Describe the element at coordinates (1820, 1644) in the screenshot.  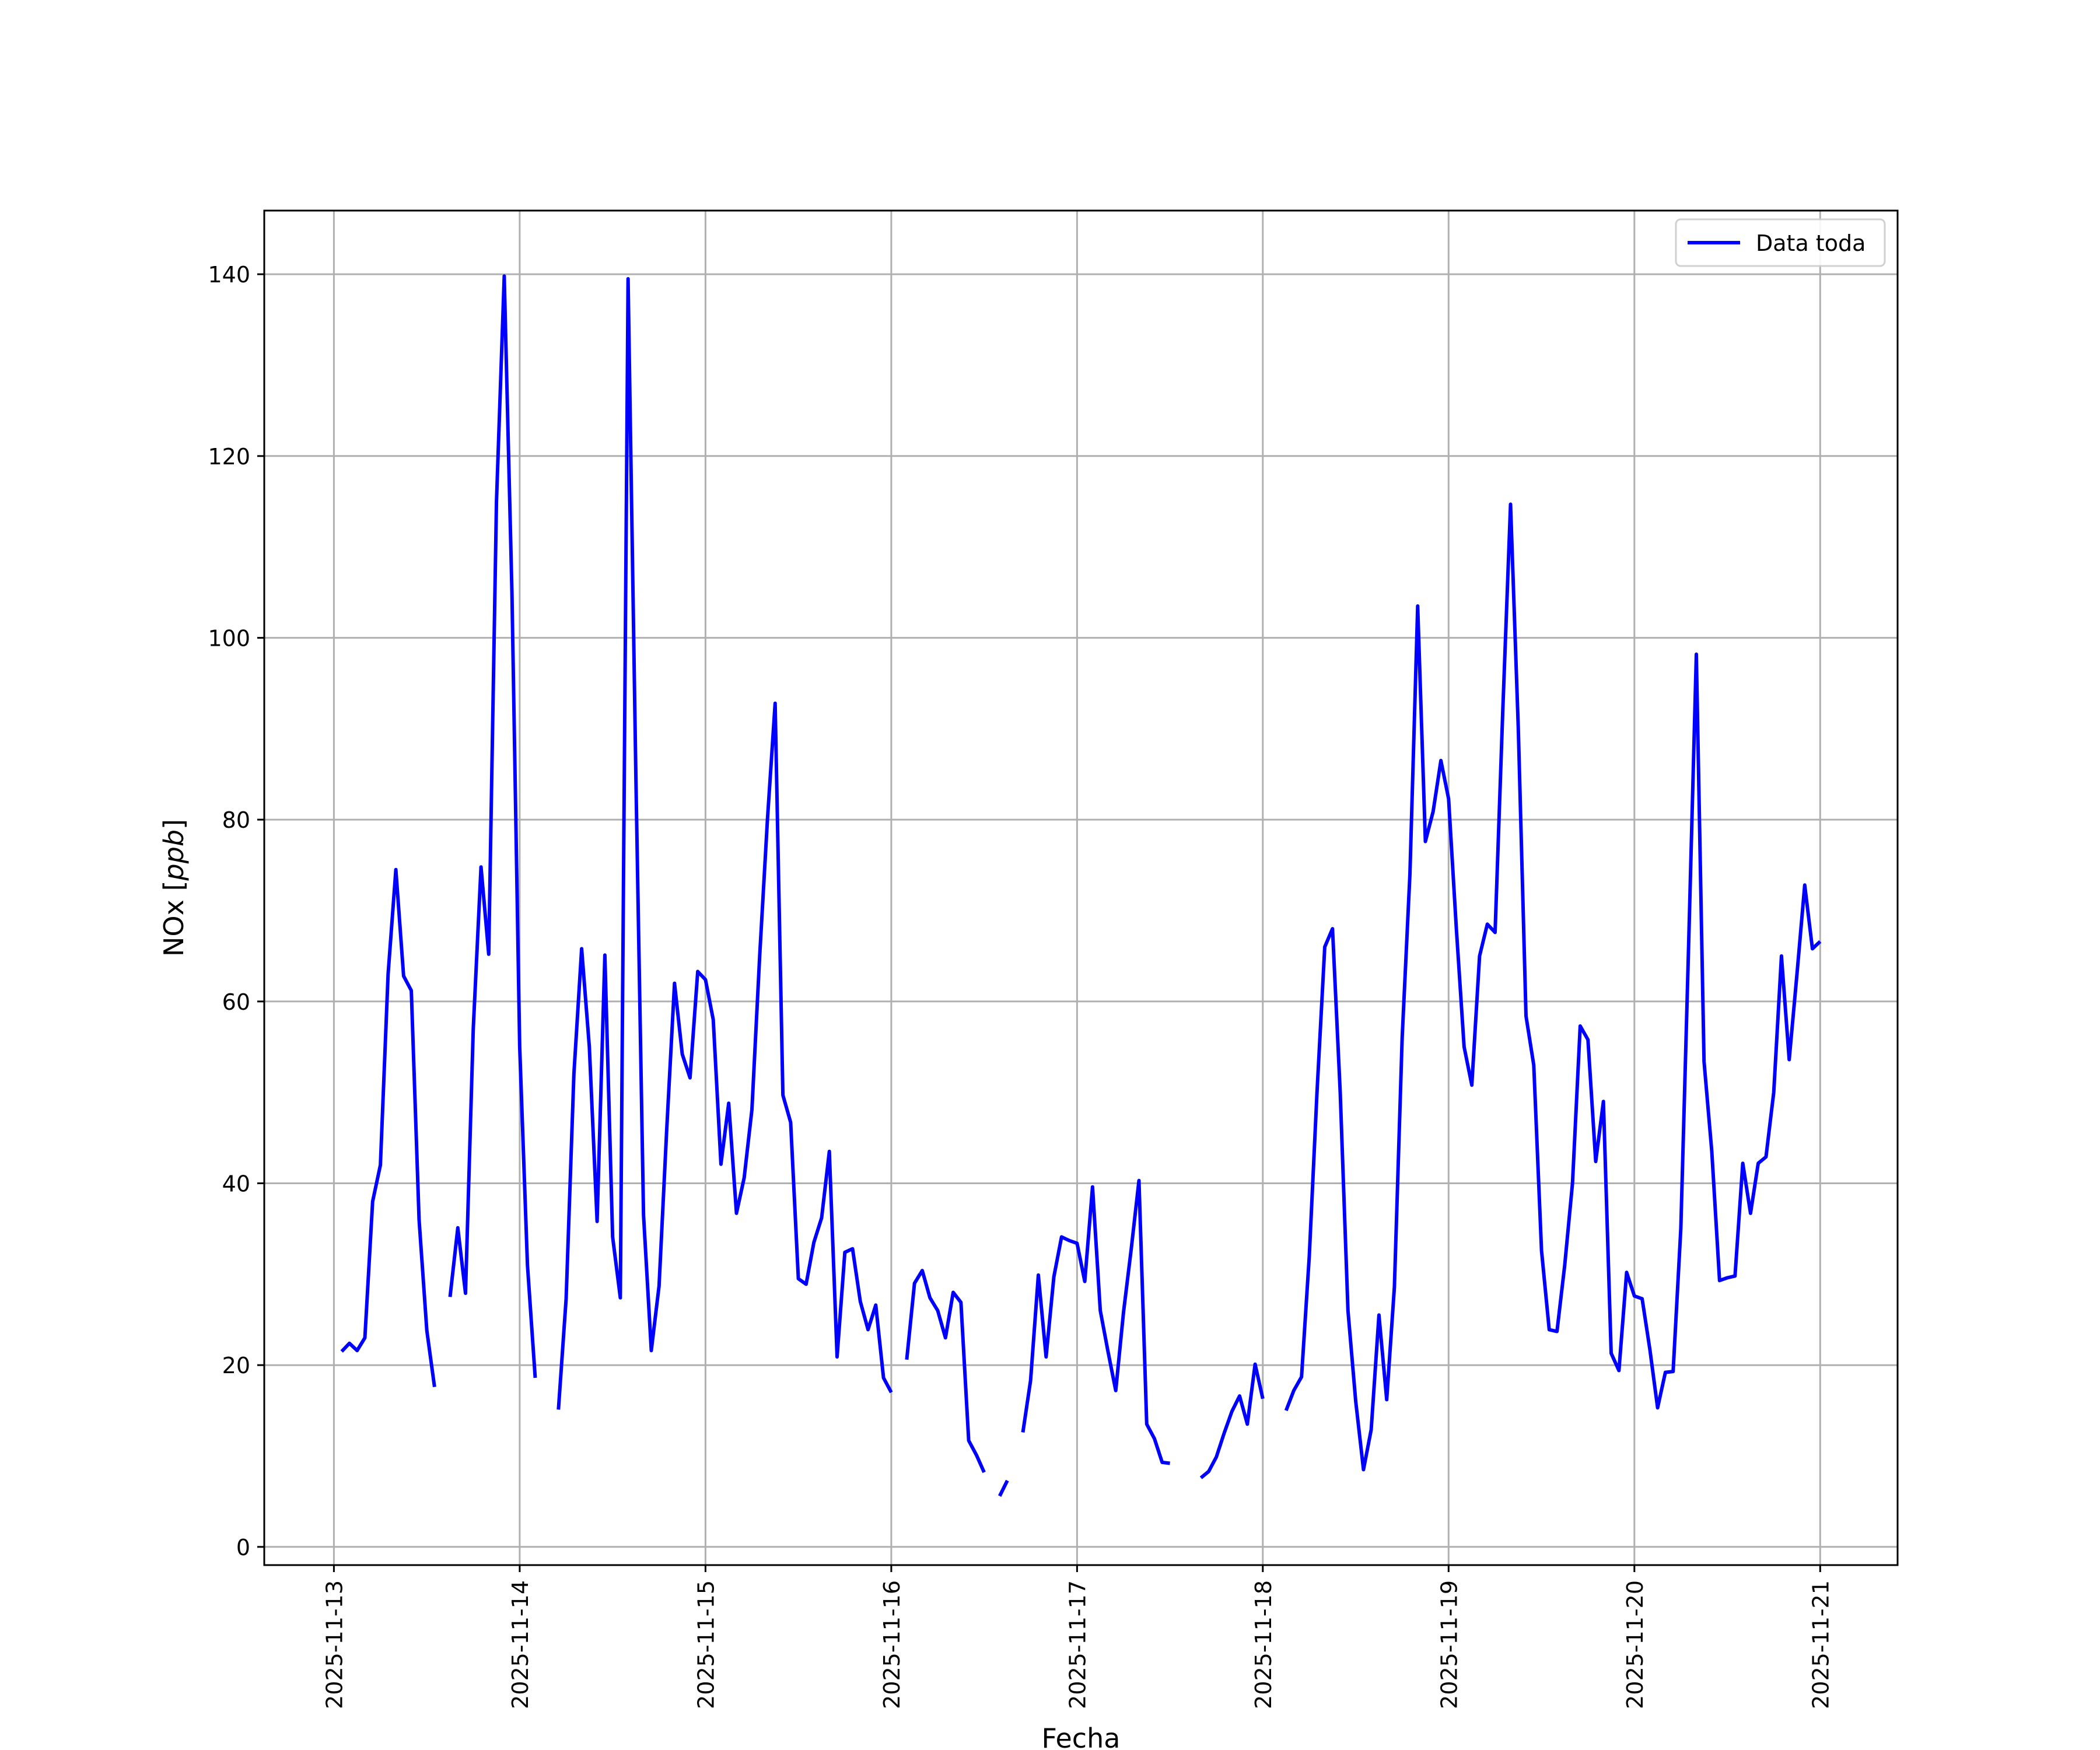
I see `x-tick-label: 2025-11-21` at that location.